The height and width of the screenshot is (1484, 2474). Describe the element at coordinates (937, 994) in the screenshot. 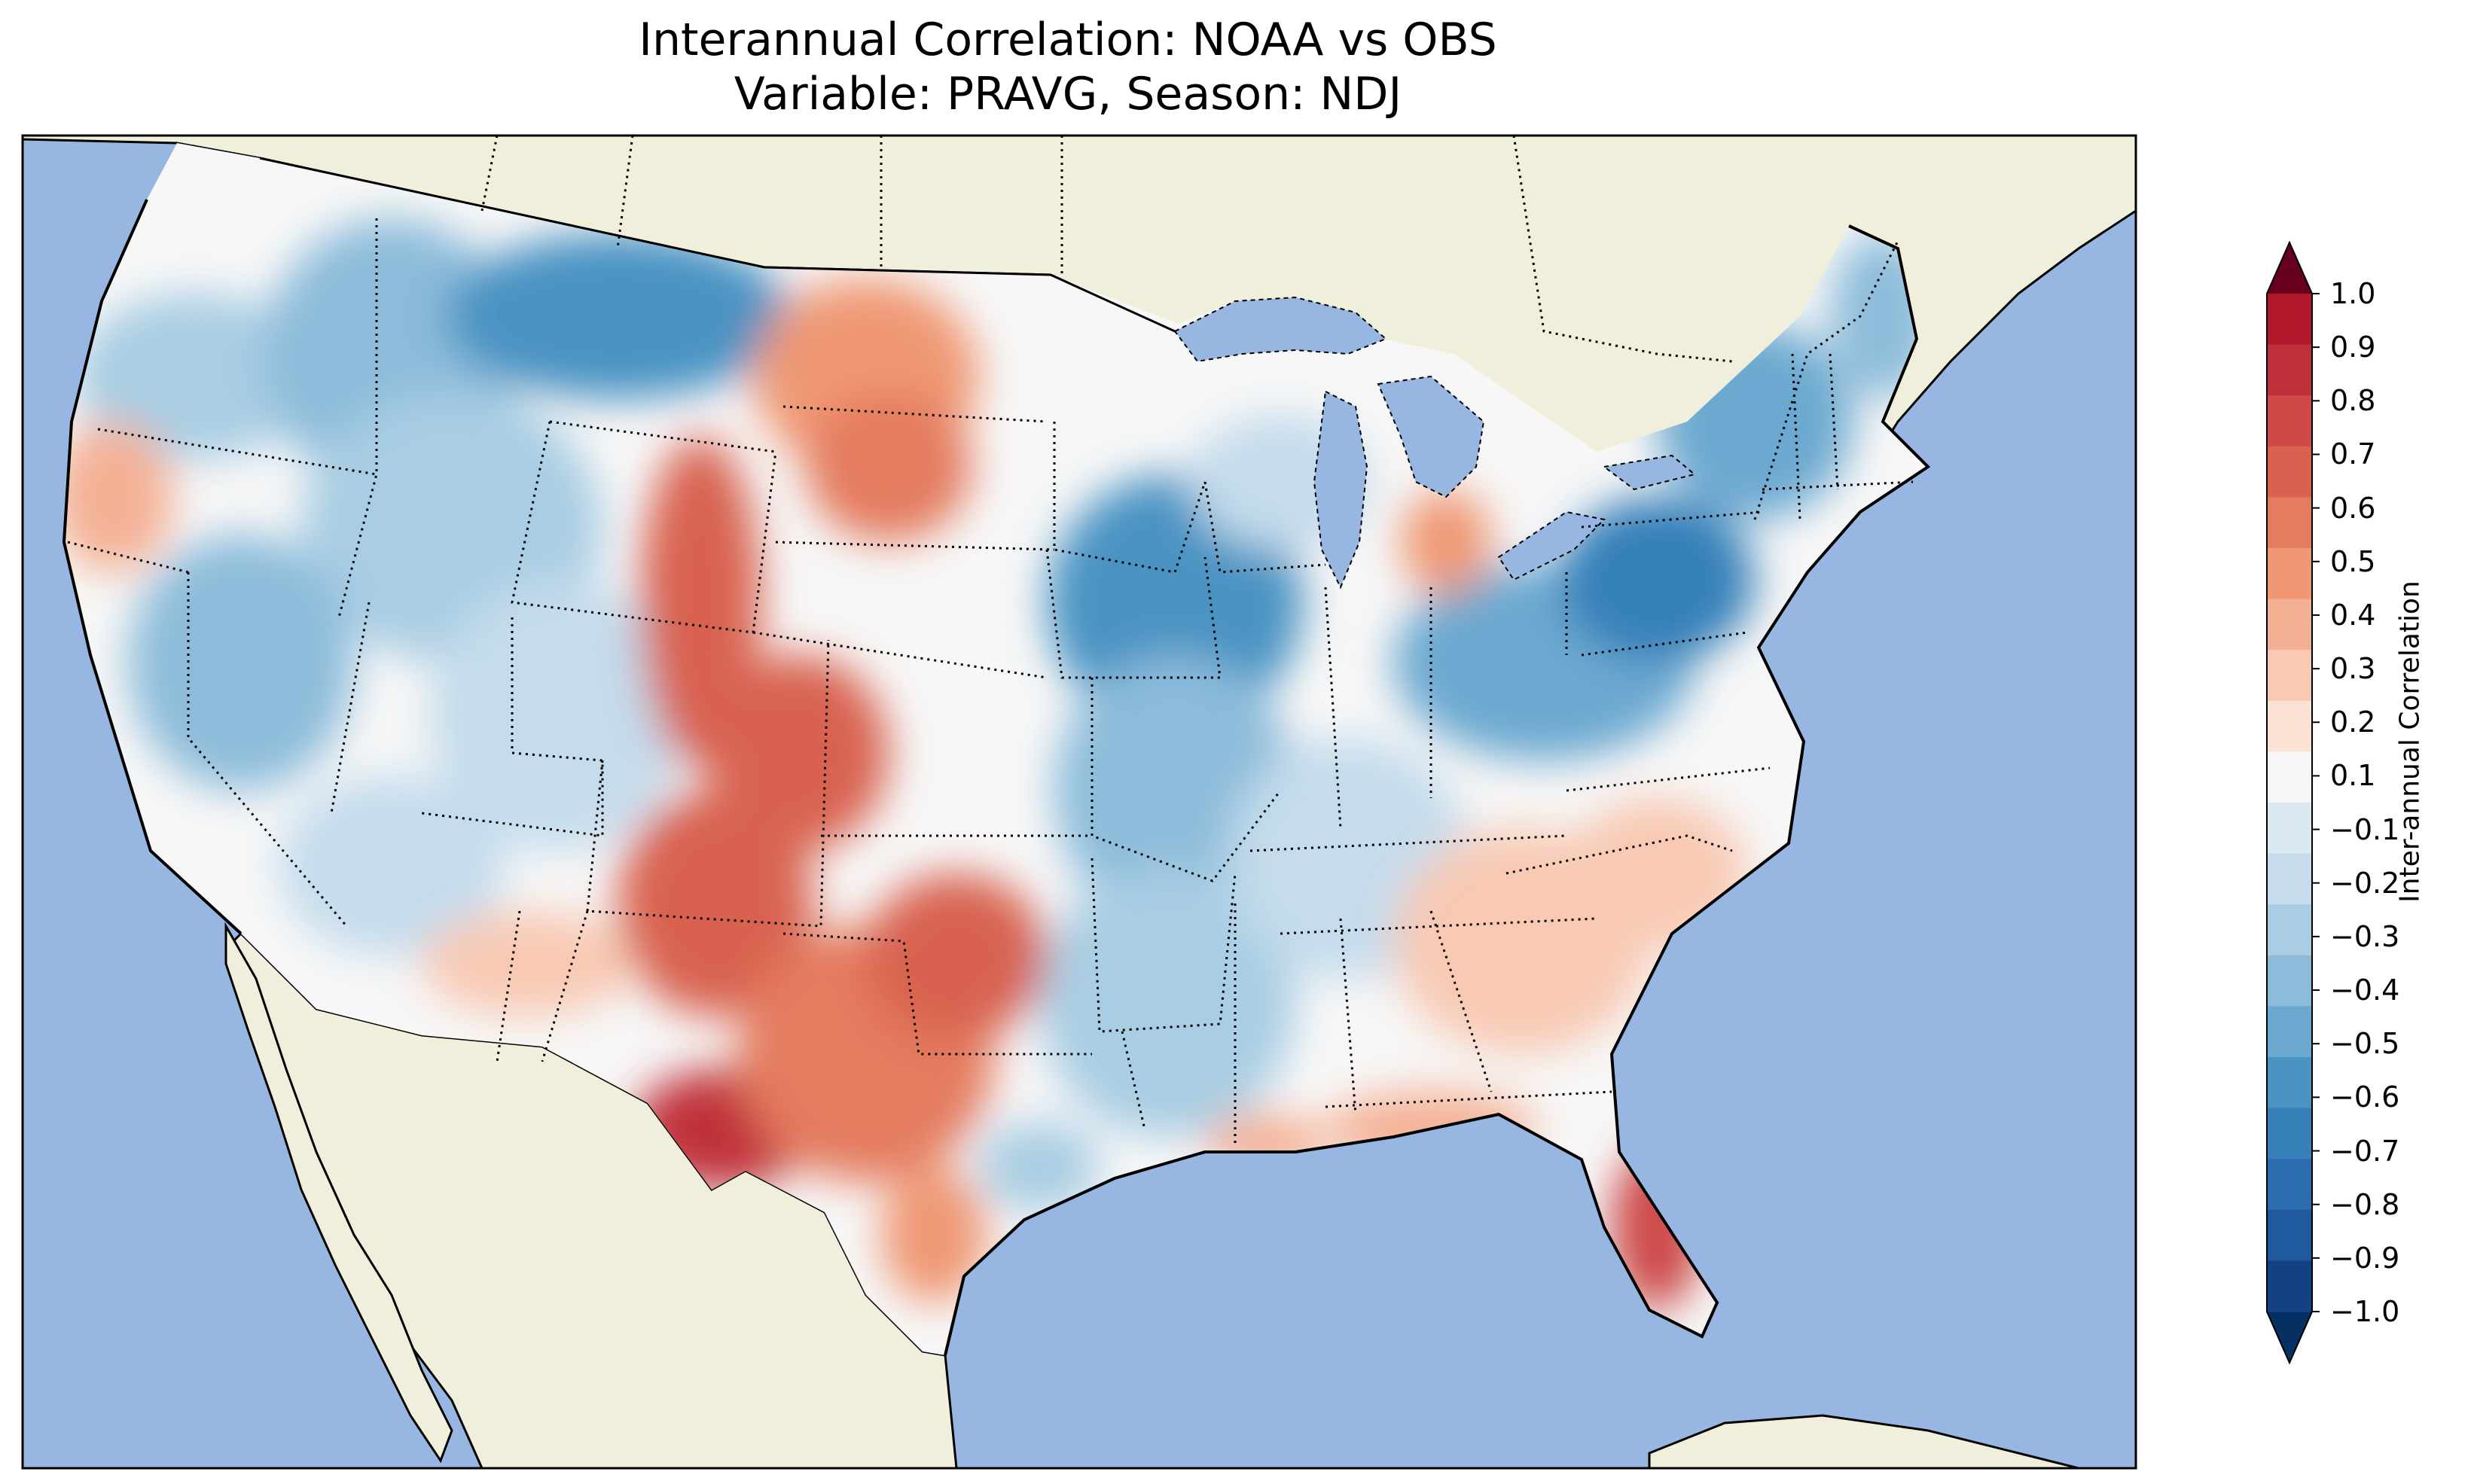

I see `tx-ok-border` at that location.